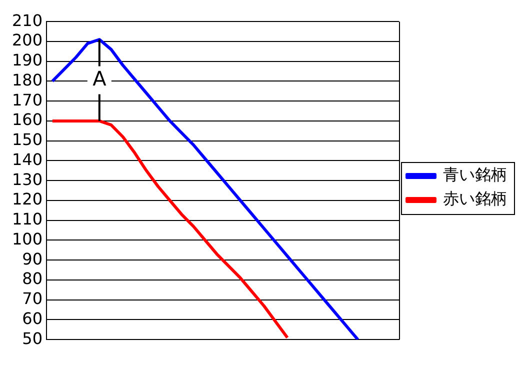  Describe the element at coordinates (99, 78) in the screenshot. I see `annotation: A` at that location.